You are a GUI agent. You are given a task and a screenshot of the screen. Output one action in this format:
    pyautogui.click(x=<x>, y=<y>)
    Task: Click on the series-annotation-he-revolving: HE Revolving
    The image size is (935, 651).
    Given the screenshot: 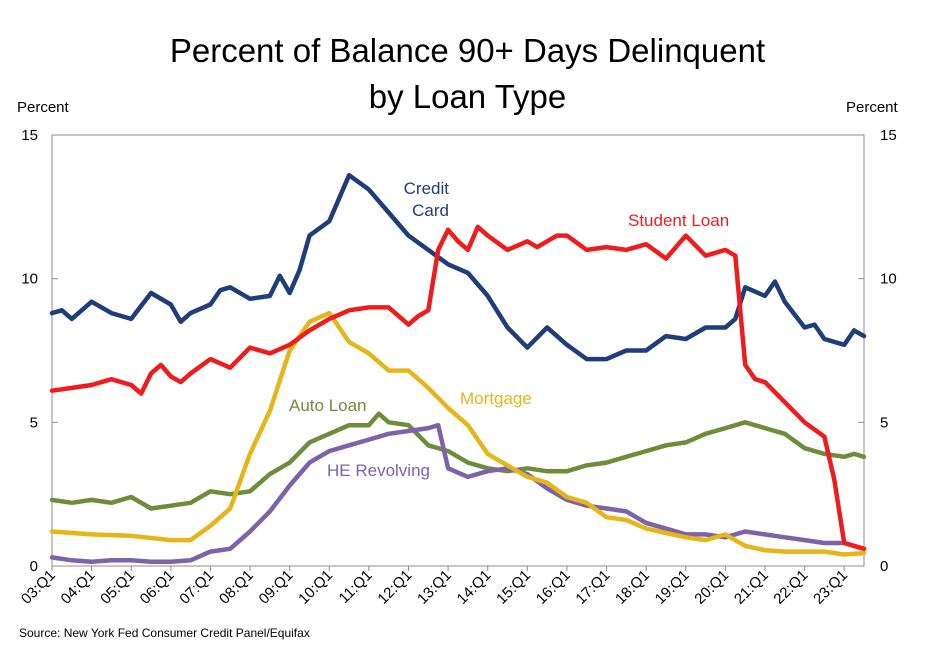 What is the action you would take?
    pyautogui.click(x=378, y=470)
    